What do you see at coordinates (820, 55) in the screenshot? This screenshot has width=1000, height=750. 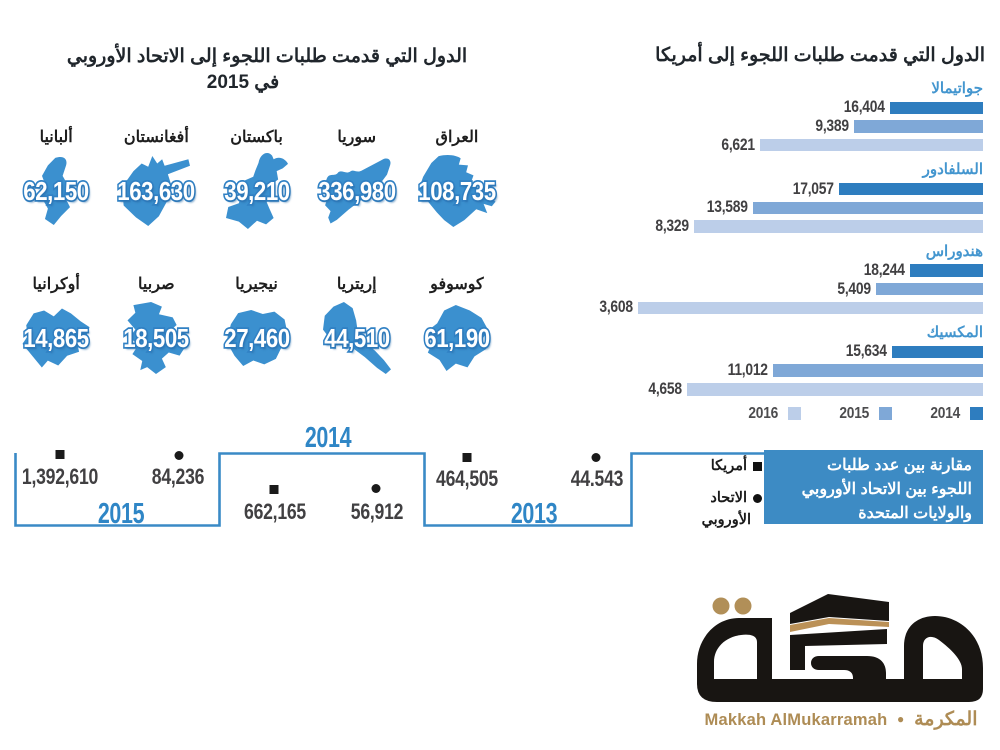 I see `us-chart-title: الدول التي قدمت طلبات اللجوء إلى أمريكا` at bounding box center [820, 55].